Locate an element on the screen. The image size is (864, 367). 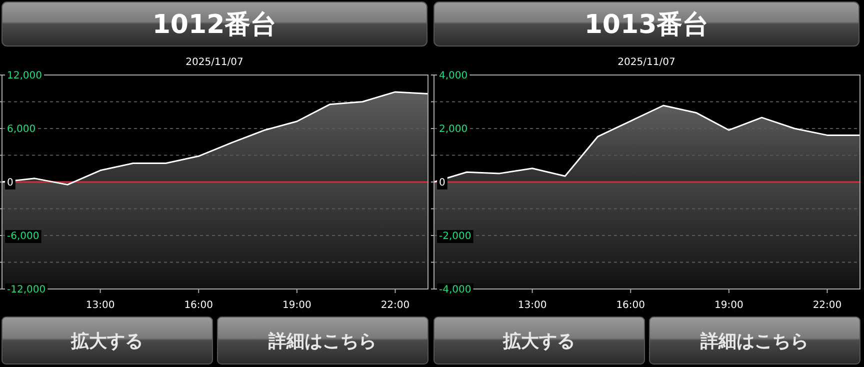
y-tick-label: -2,000 is located at coordinates (455, 236).